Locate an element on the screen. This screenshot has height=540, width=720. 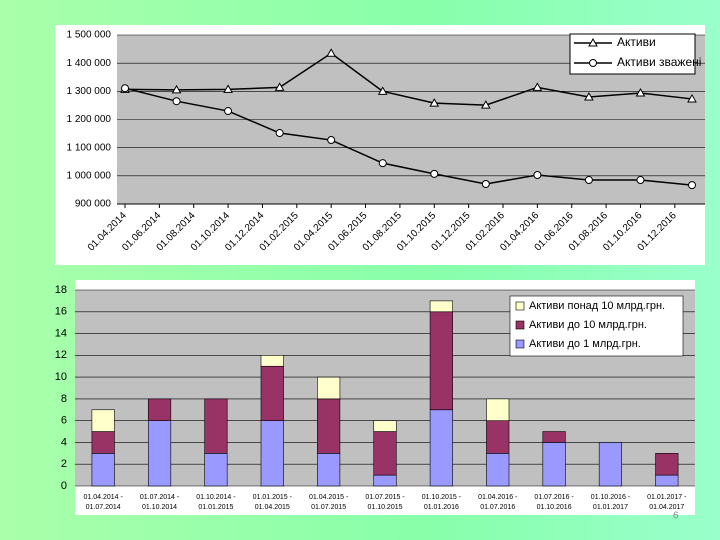
y-tick-label: 12 is located at coordinates (61, 355).